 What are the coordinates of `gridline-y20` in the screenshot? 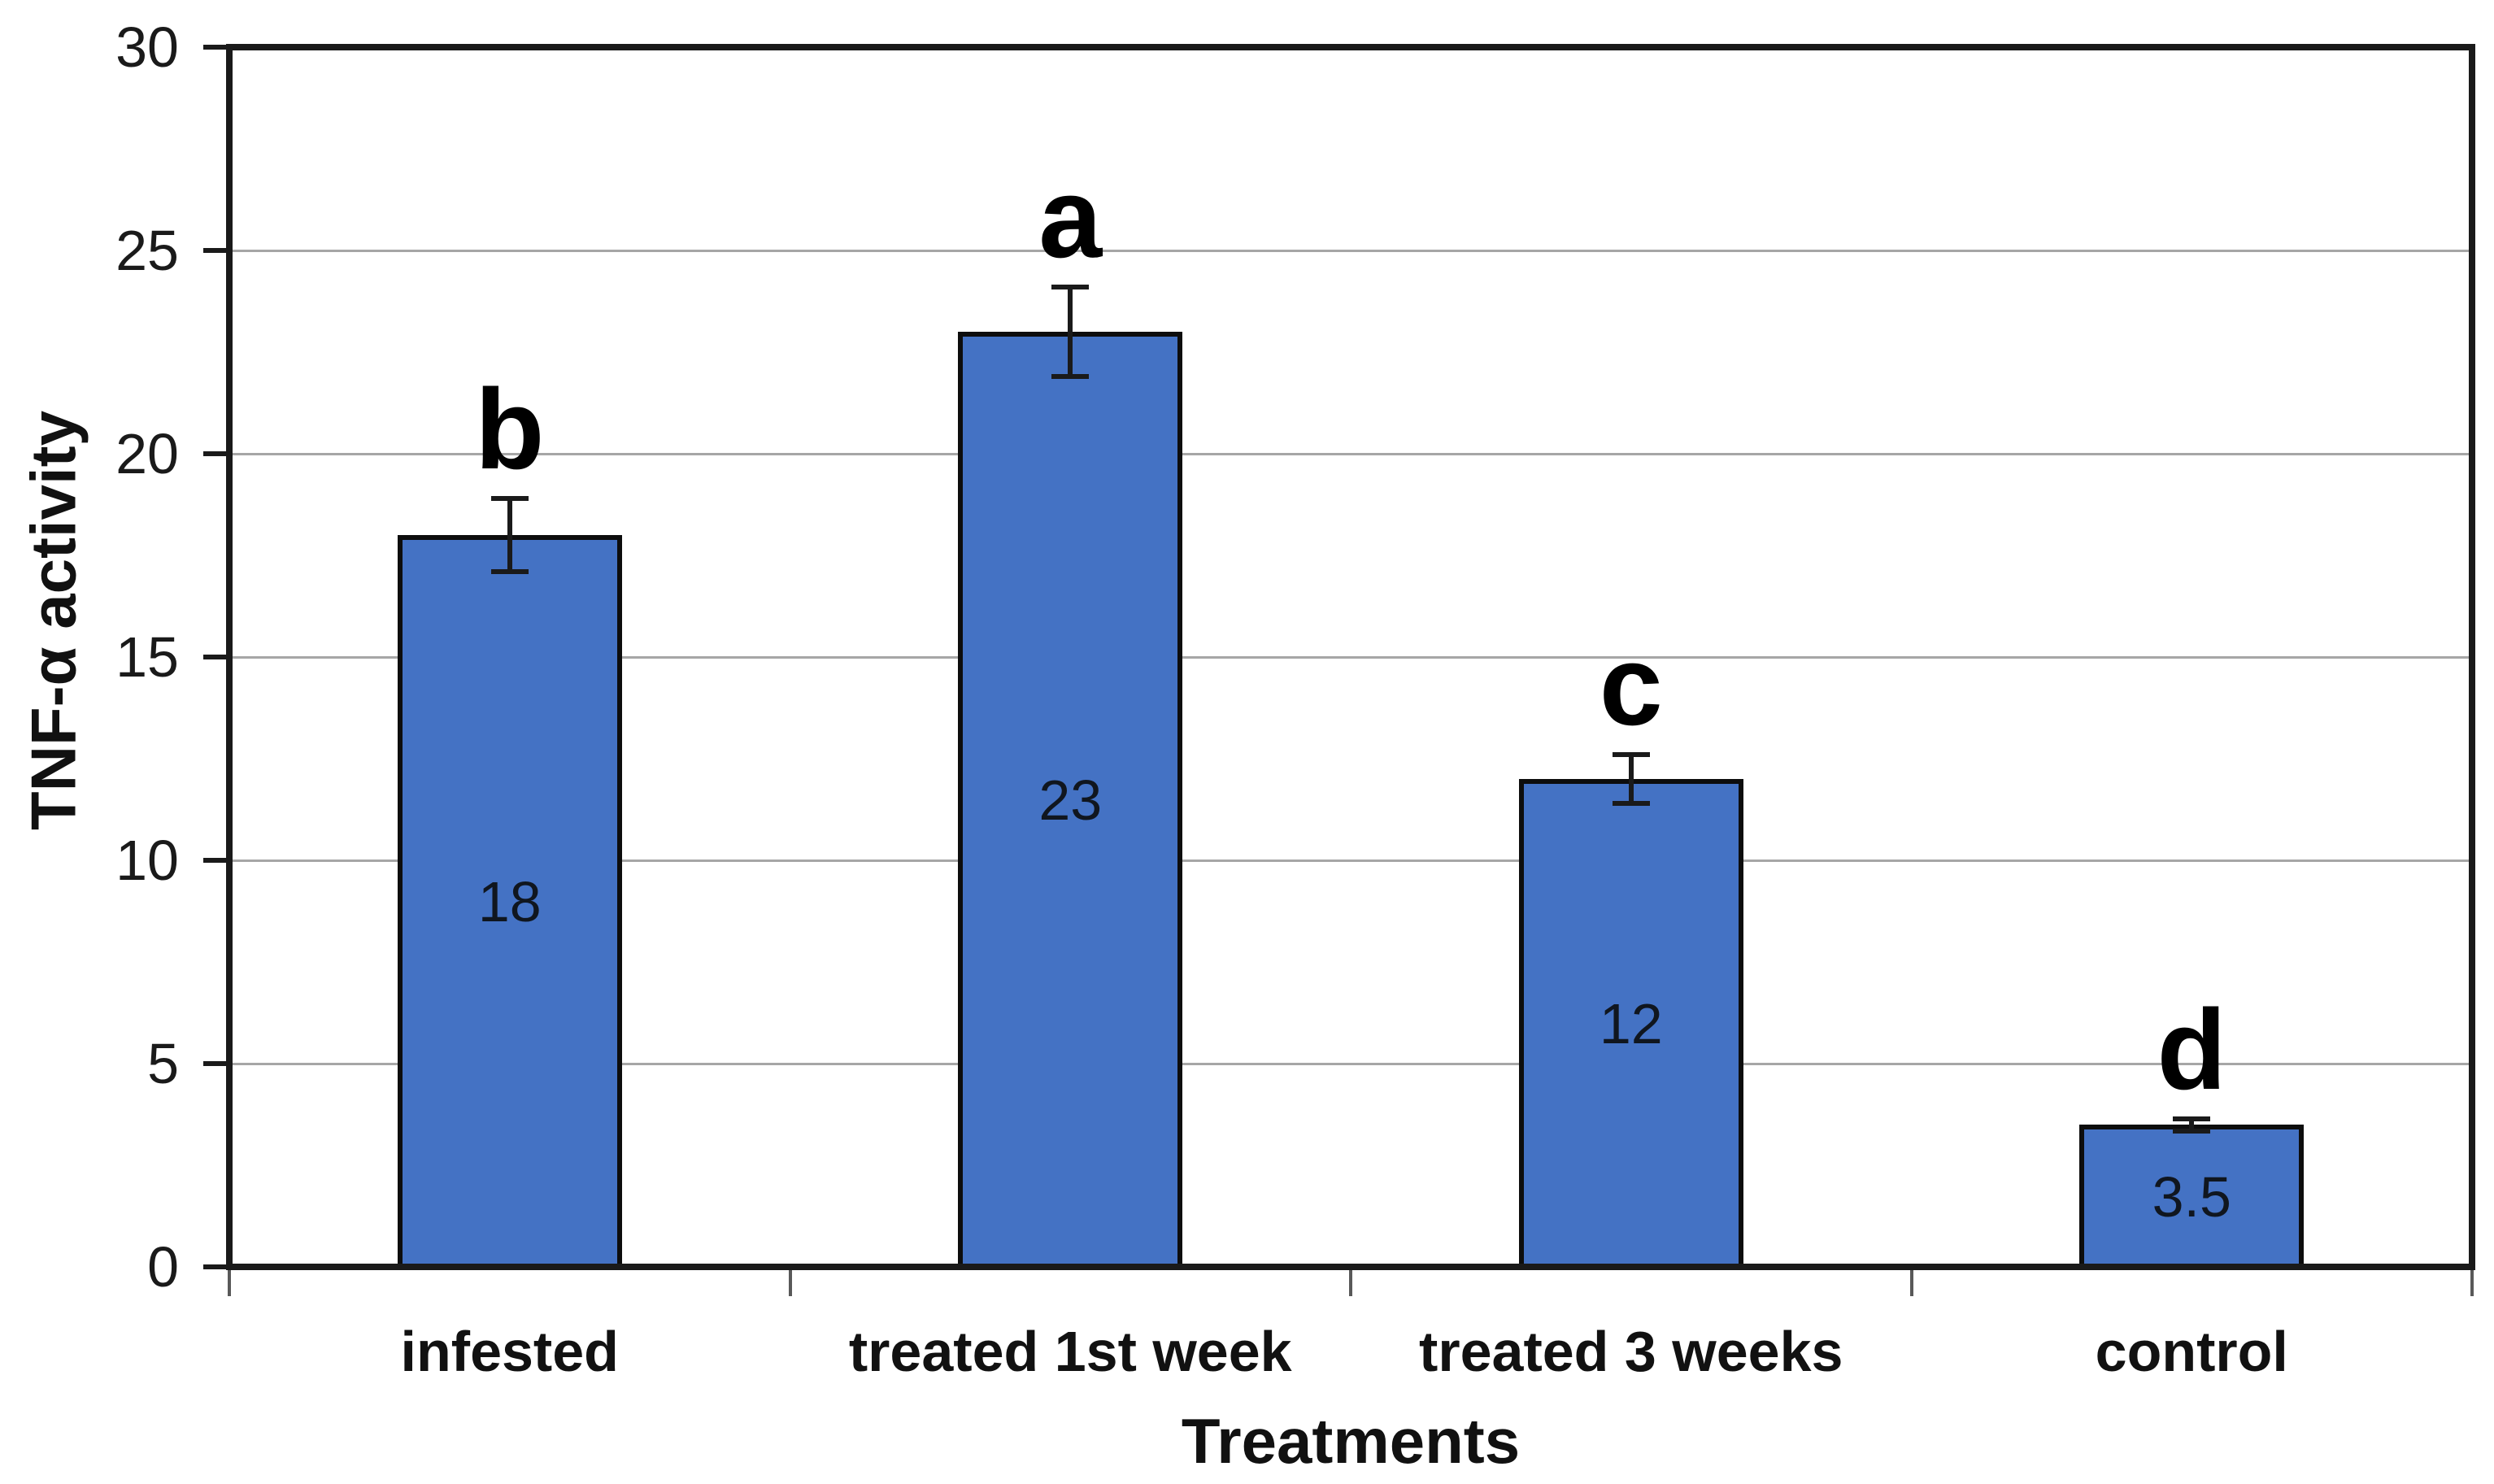 It's located at (1350, 454).